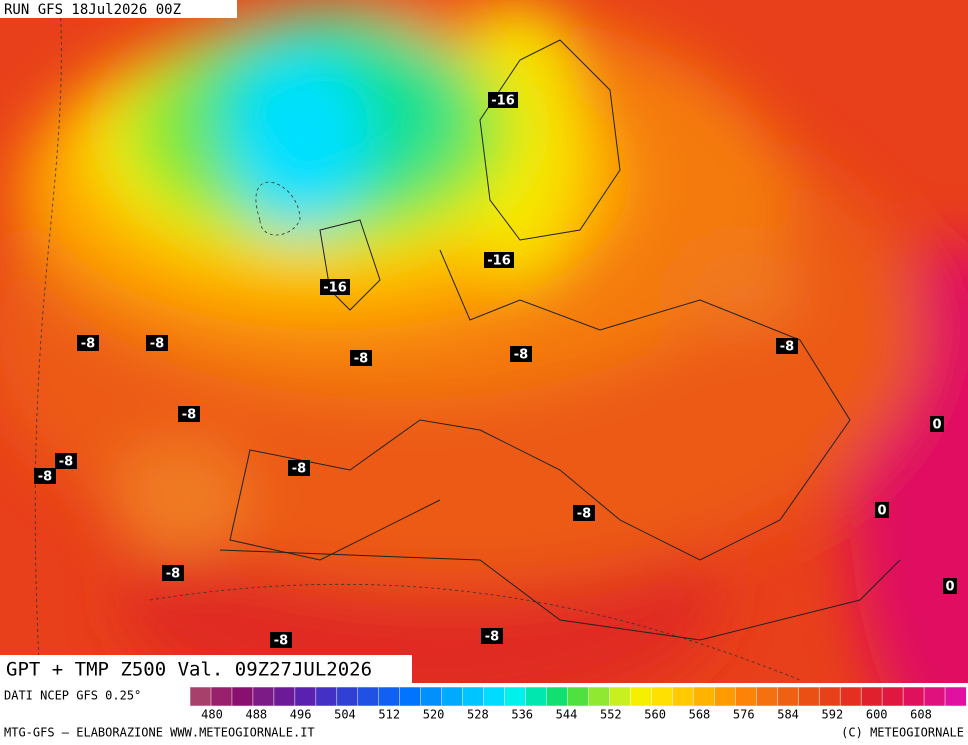  What do you see at coordinates (434, 715) in the screenshot?
I see `colorbar-tick-label: 520` at bounding box center [434, 715].